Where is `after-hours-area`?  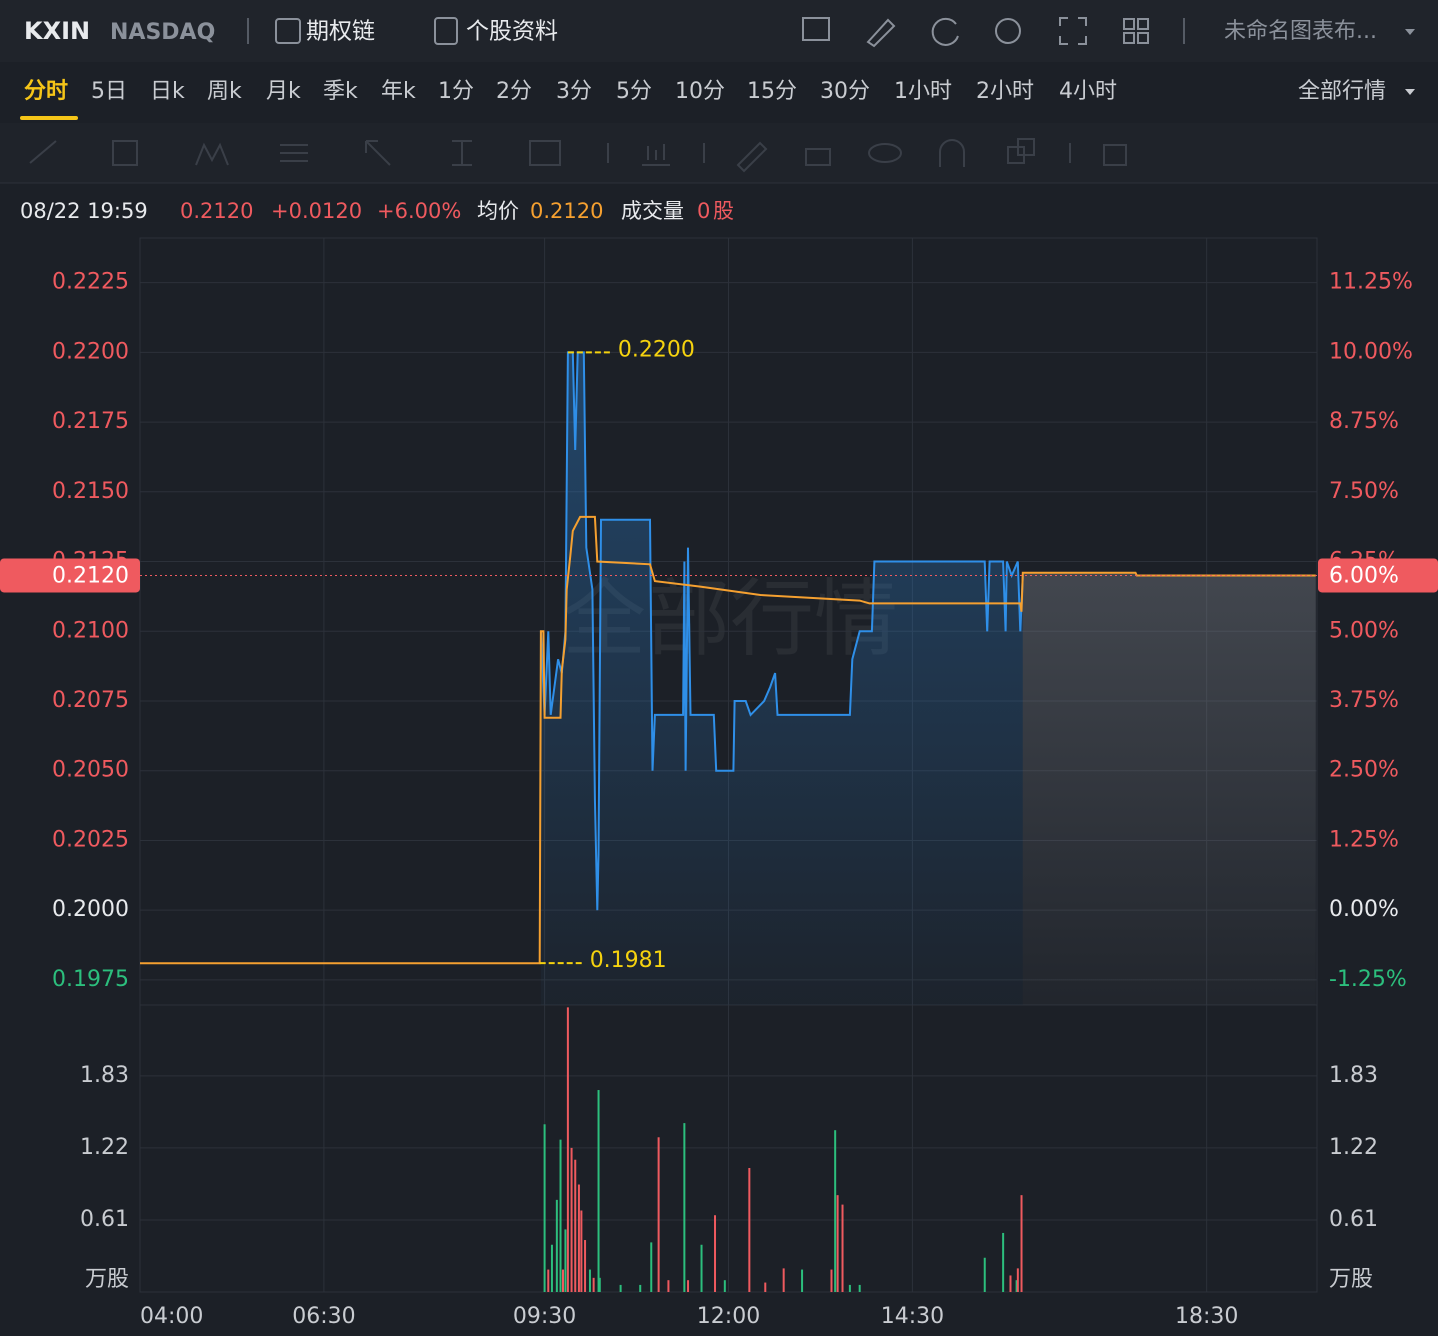 after-hours-area is located at coordinates (1169, 788).